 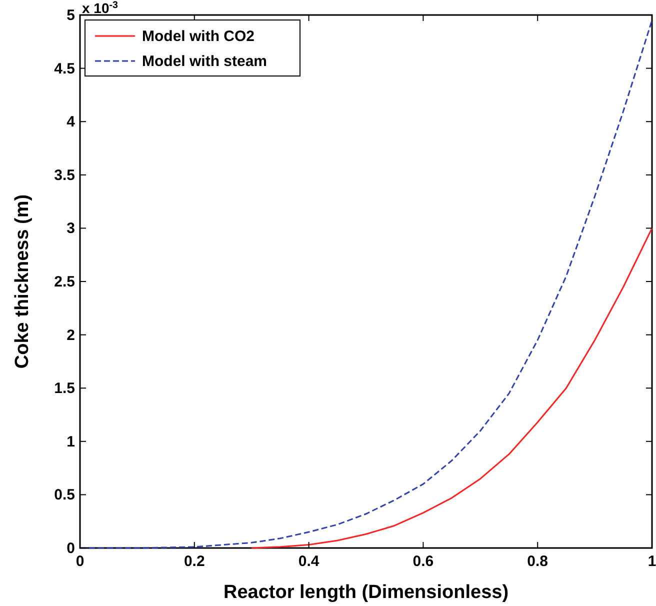 I want to click on legend-label: Model with steam, so click(x=205, y=61).